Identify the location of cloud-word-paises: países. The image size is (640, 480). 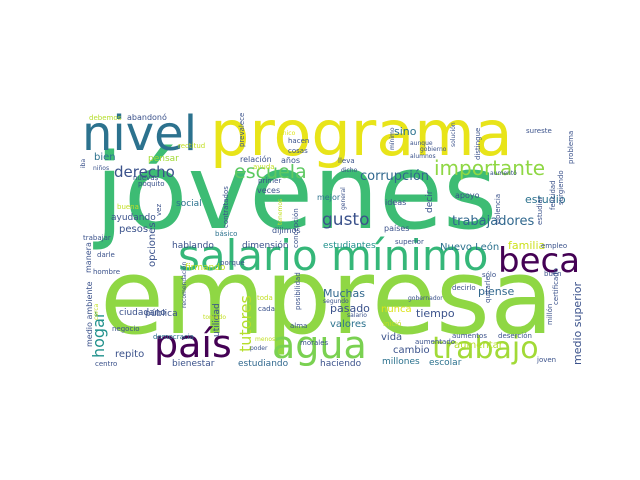
(396, 228).